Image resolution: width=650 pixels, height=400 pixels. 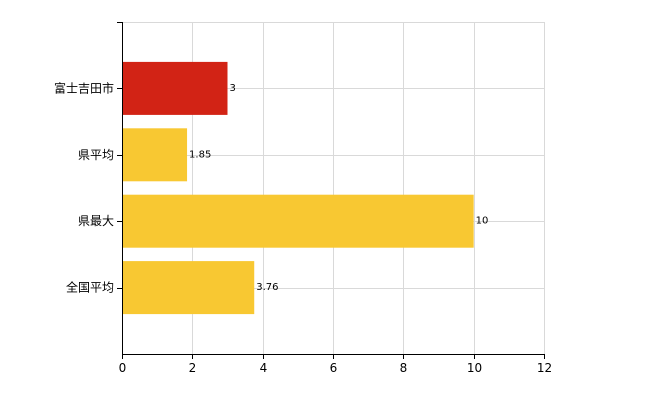 I want to click on y-tick-label: 全国平均, so click(x=90, y=287).